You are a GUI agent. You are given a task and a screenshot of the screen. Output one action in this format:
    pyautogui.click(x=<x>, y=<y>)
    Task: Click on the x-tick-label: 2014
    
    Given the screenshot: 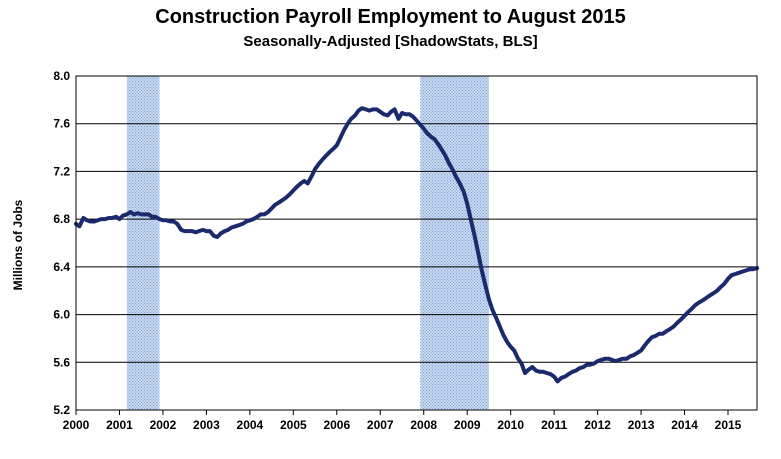 What is the action you would take?
    pyautogui.click(x=684, y=425)
    